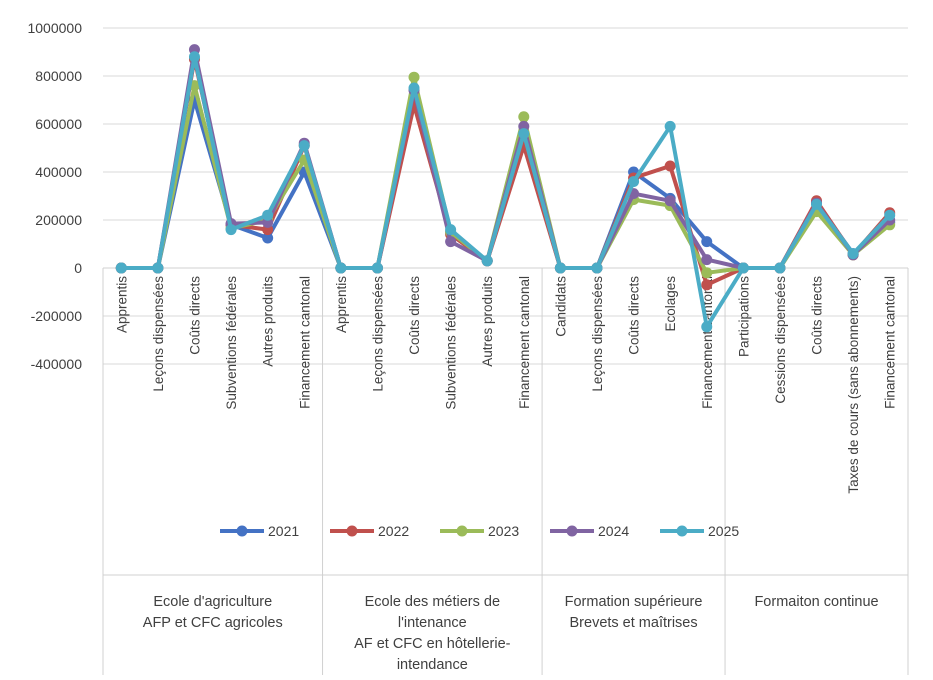 This screenshot has height=680, width=933. What do you see at coordinates (723, 531) in the screenshot?
I see `legend-label: 2025` at bounding box center [723, 531].